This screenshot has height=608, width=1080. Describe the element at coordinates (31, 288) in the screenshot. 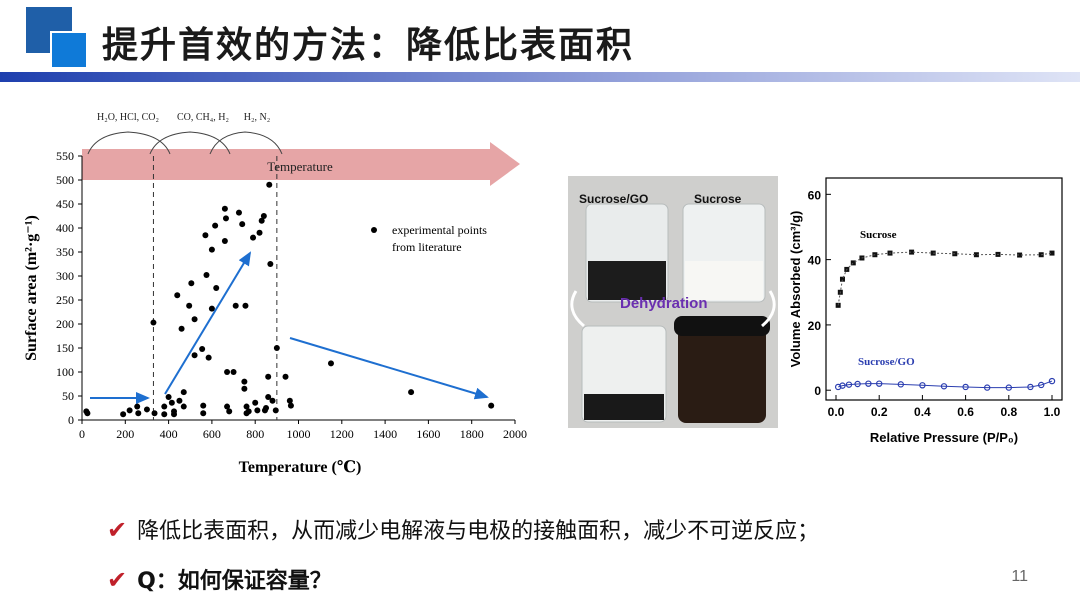

I see `y-axis-label: Surface area (m²·g⁻¹)` at that location.